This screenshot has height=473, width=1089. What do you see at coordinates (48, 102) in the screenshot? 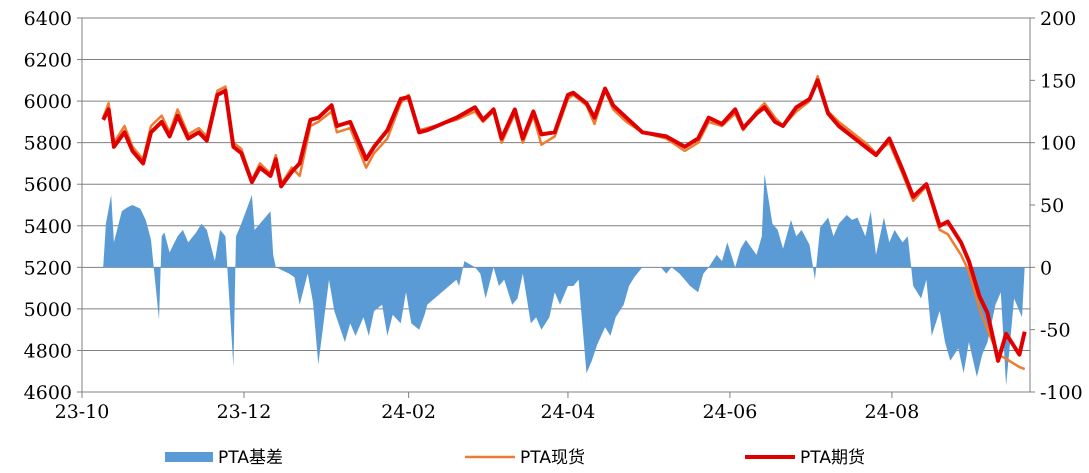
I see `left-tick-label: 6000` at bounding box center [48, 102].